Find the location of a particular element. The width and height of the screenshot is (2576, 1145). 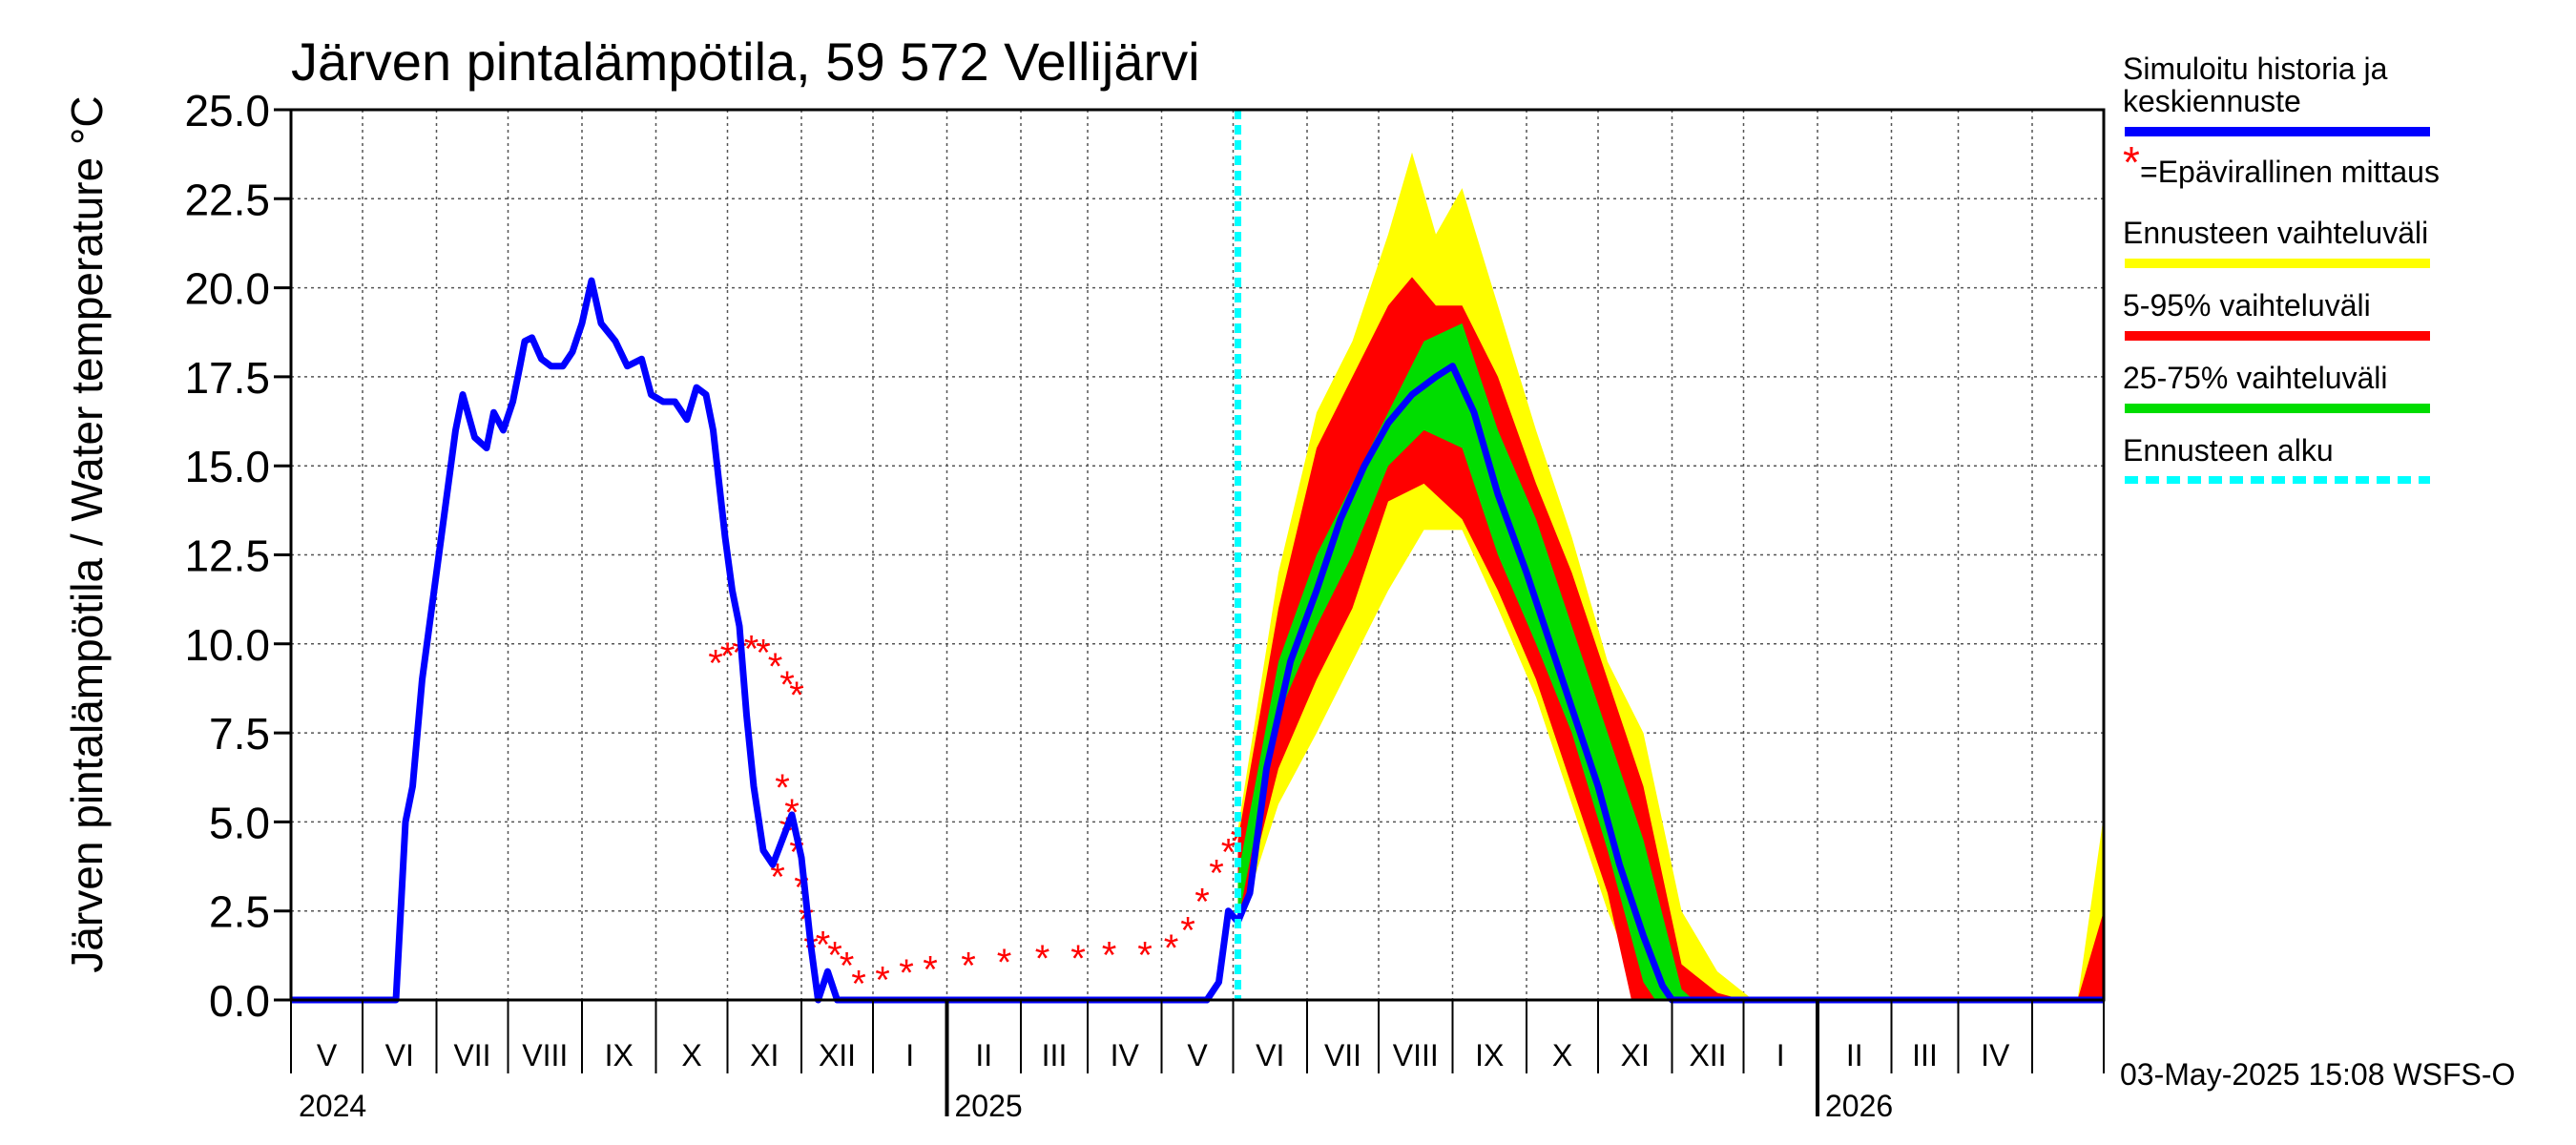

legend-item-forecast-range: Ennusteen vaihteluväli is located at coordinates (2276, 242).